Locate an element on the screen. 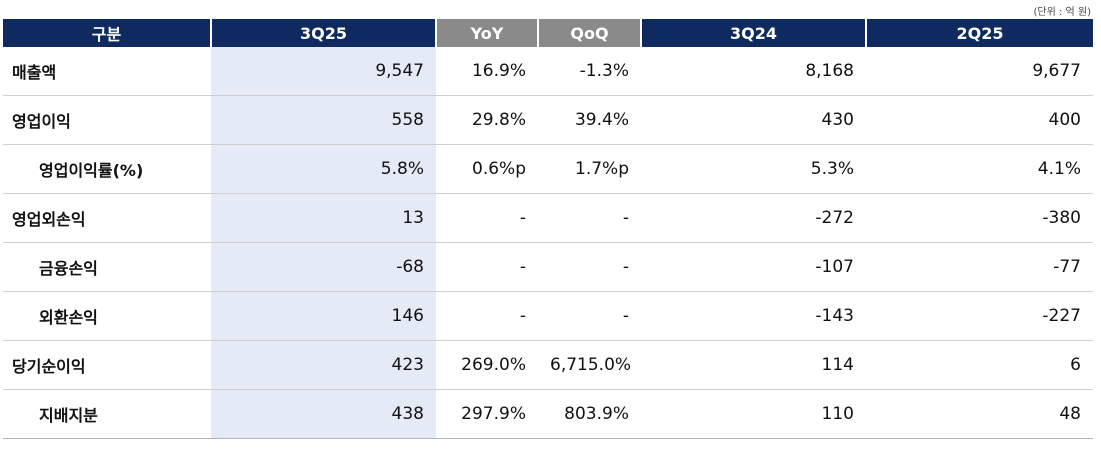 This screenshot has height=456, width=1101. value-cell: 5.3% is located at coordinates (753, 169).